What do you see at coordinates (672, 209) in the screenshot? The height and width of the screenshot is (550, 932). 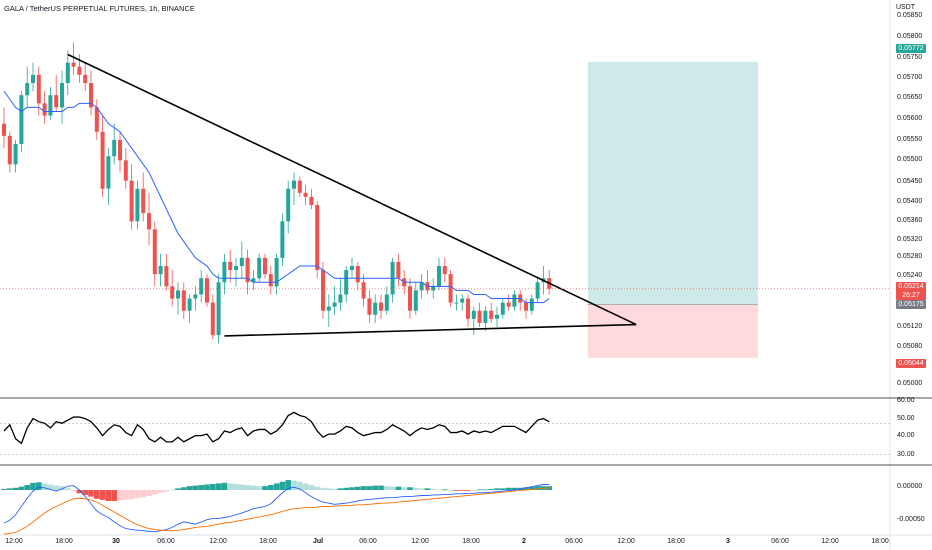 I see `position-zones` at bounding box center [672, 209].